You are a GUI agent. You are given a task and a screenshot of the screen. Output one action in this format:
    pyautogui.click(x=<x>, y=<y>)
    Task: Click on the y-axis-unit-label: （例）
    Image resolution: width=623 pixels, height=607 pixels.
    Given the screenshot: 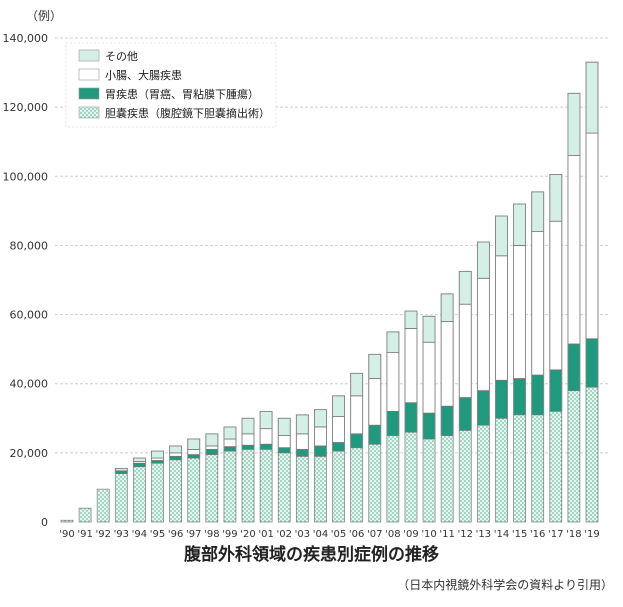 What is the action you would take?
    pyautogui.click(x=44, y=16)
    